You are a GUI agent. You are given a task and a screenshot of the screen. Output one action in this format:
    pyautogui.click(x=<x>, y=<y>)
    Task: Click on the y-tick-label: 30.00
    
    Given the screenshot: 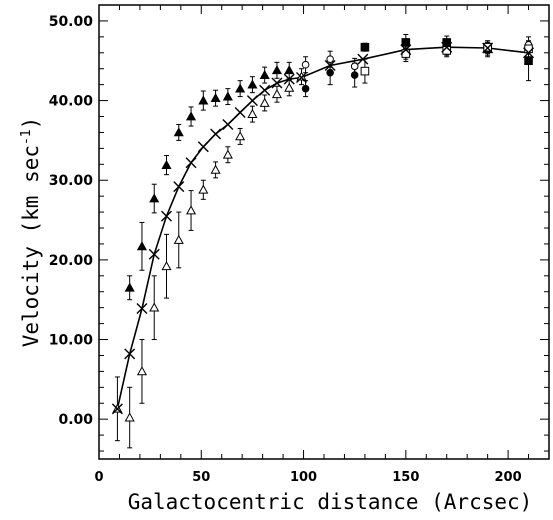 What is the action you would take?
    pyautogui.click(x=71, y=181)
    